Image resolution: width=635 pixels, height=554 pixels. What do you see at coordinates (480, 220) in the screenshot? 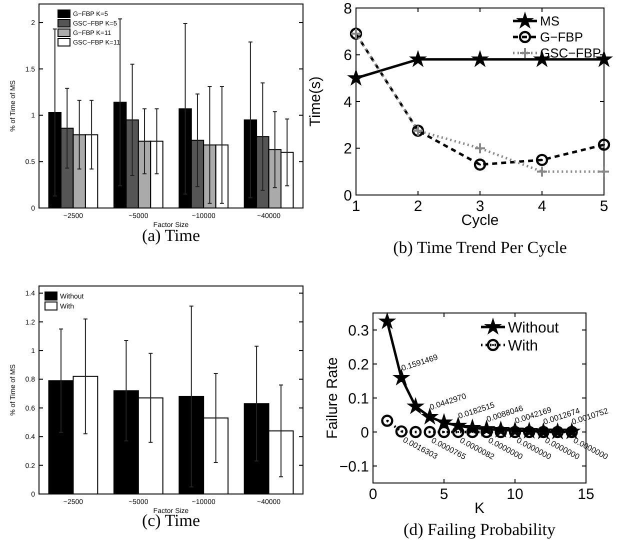
I see `x-axis-title: Cycle` at bounding box center [480, 220].